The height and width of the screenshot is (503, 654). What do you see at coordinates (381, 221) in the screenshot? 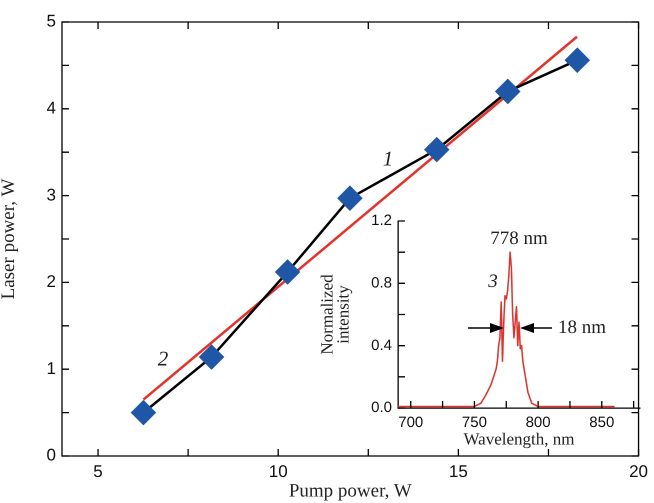
I see `y-tick-label: 1.2` at bounding box center [381, 221].